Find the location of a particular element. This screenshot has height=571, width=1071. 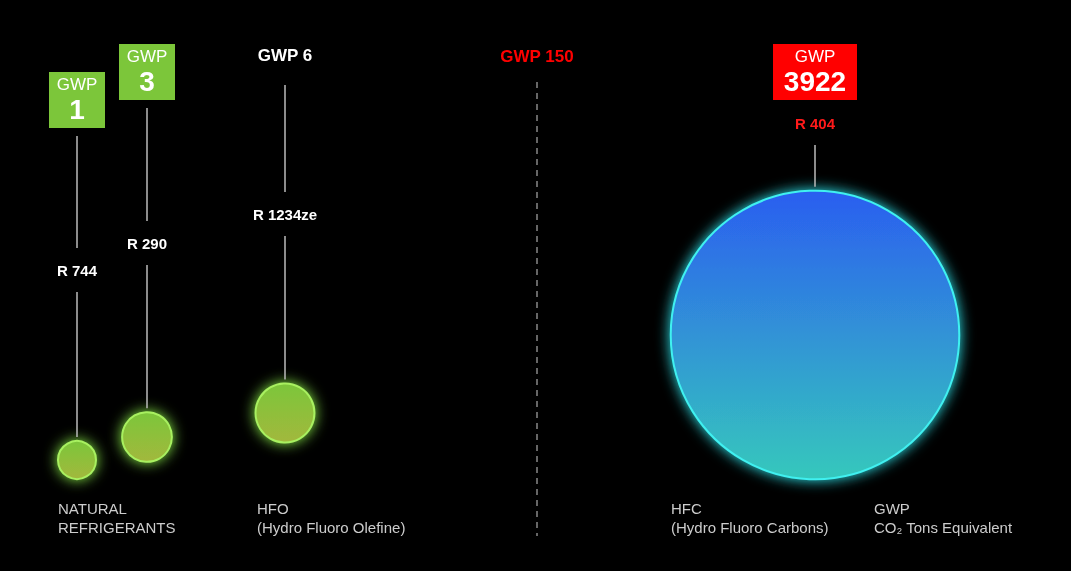

text: GWP 150 is located at coordinates (537, 56).